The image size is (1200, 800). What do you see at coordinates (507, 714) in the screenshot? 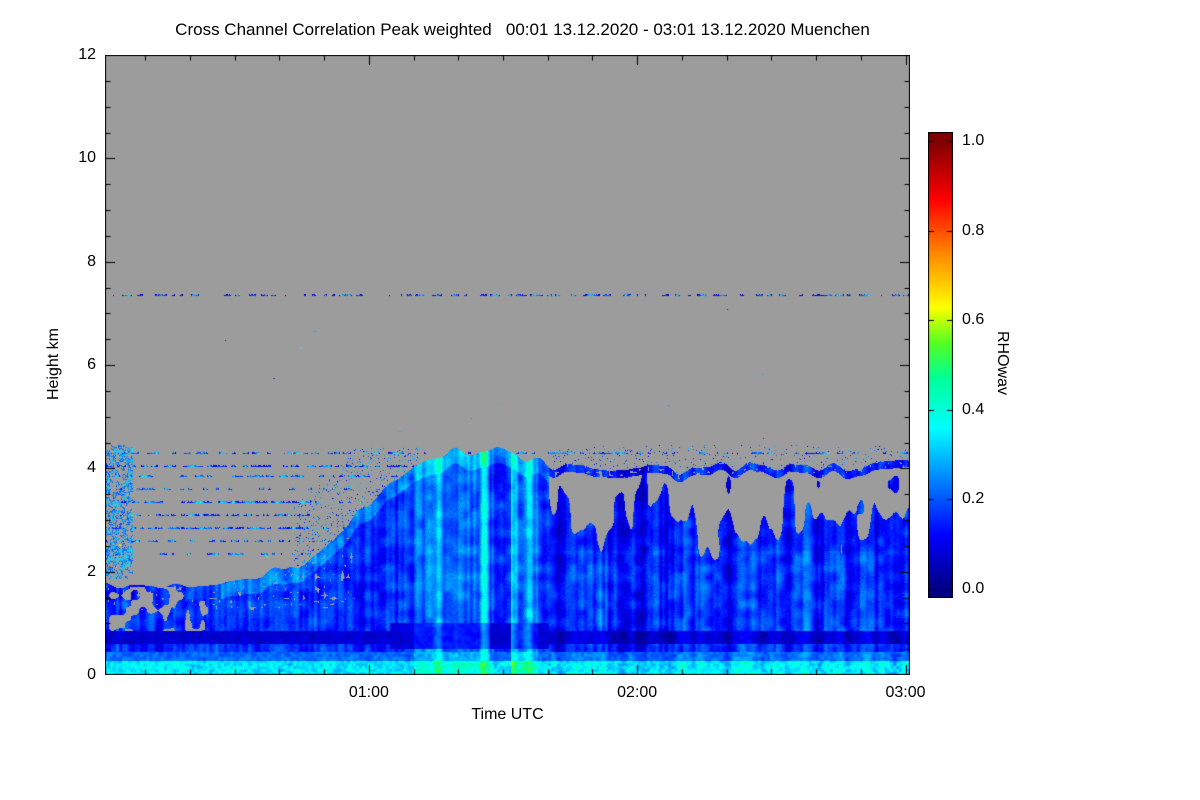
I see `x-axis-label: Time UTC` at bounding box center [507, 714].